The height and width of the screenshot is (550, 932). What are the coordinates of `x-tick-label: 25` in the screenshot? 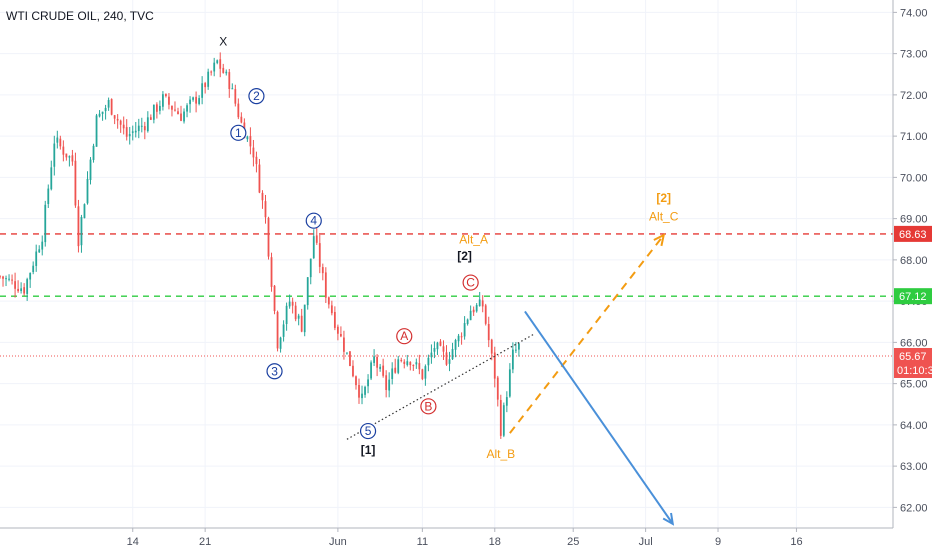 It's located at (573, 542).